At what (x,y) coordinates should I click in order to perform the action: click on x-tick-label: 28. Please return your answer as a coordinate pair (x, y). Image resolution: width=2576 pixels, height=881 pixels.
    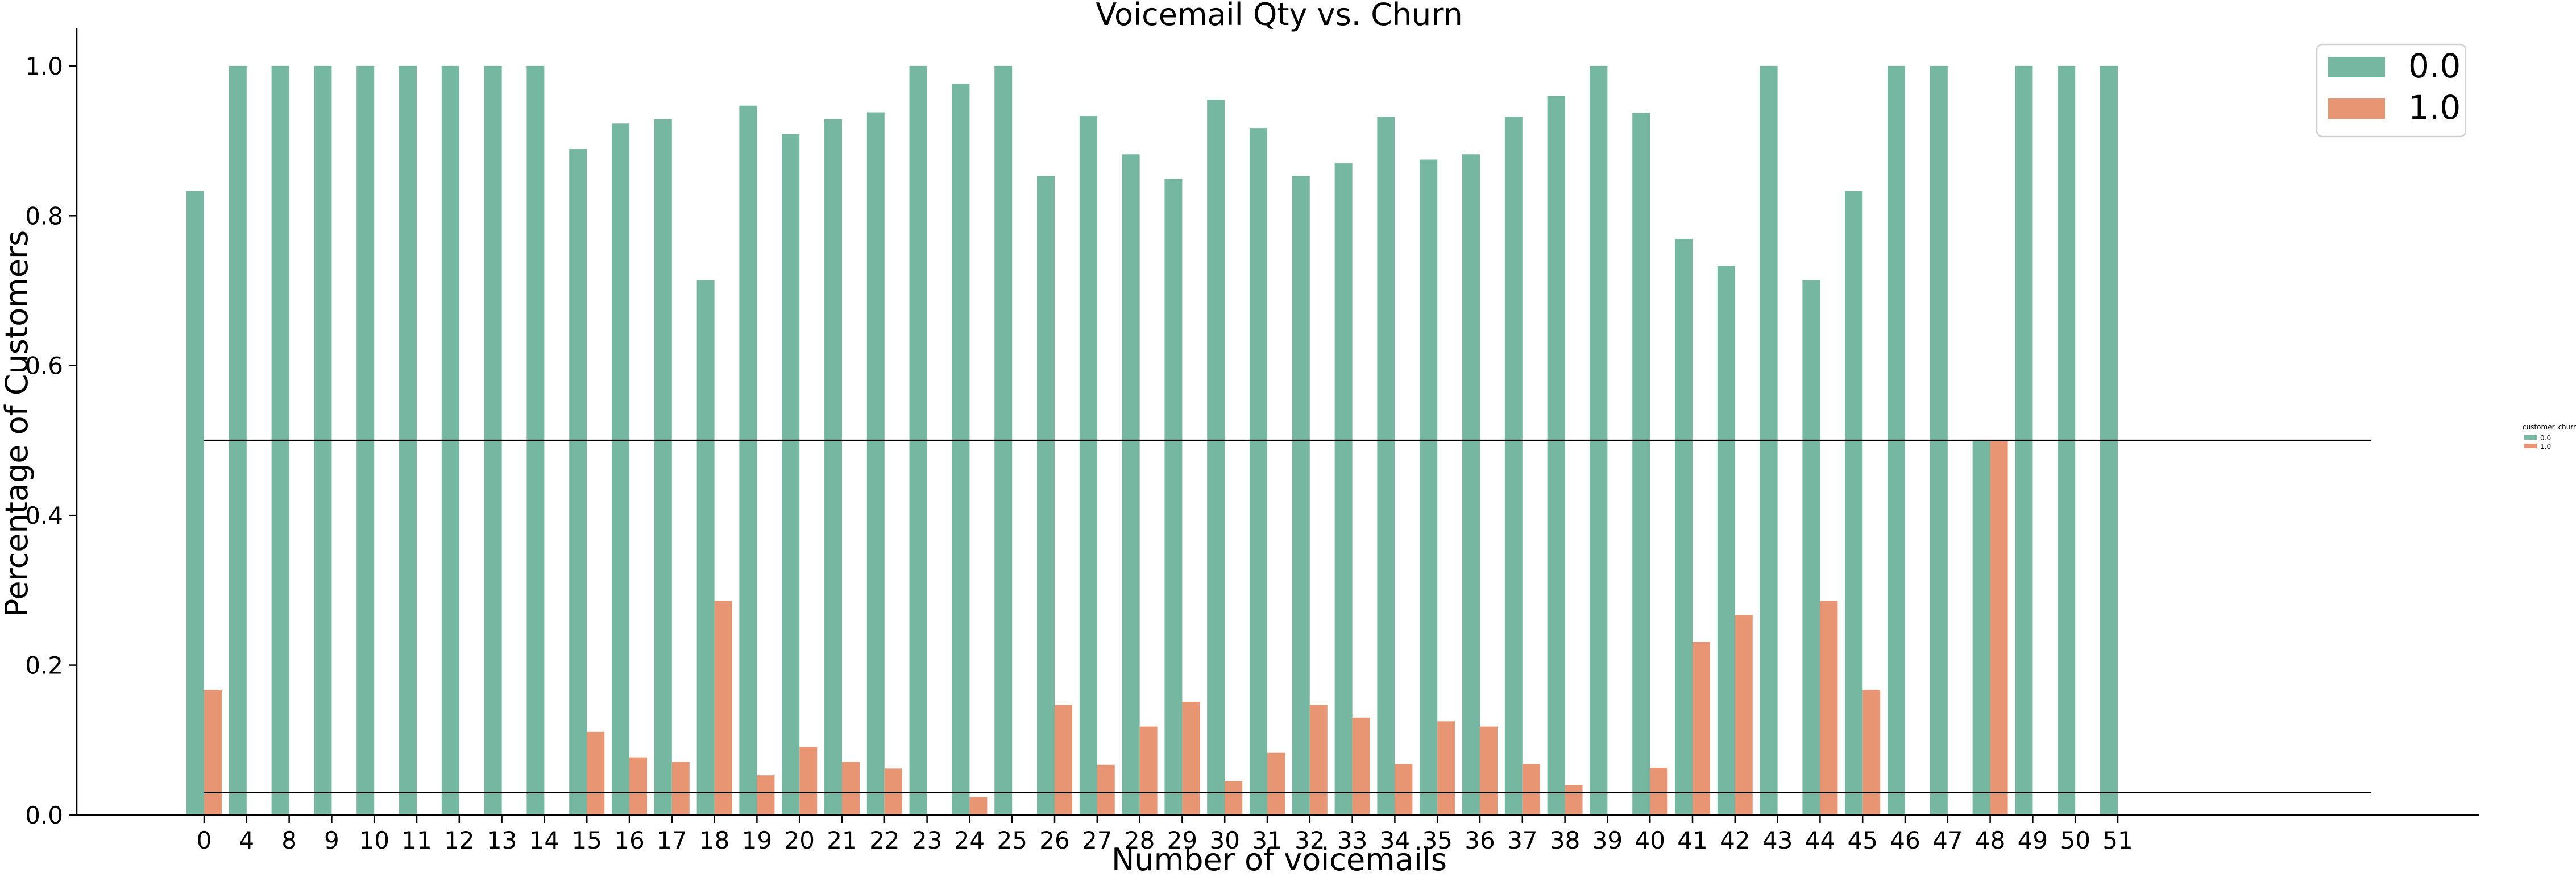
    Looking at the image, I should click on (1140, 840).